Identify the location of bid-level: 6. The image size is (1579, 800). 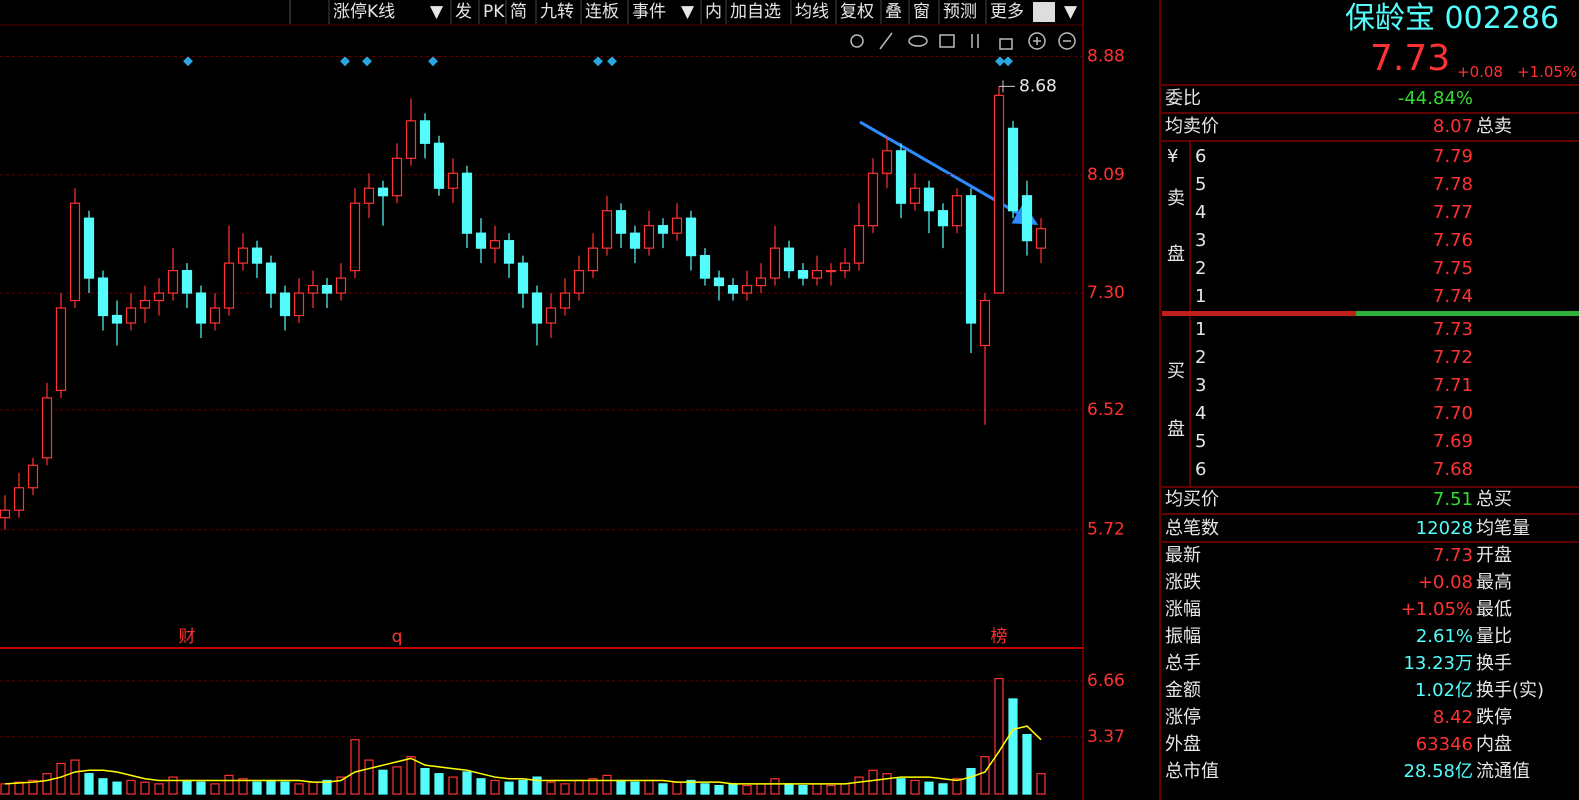
(1201, 469).